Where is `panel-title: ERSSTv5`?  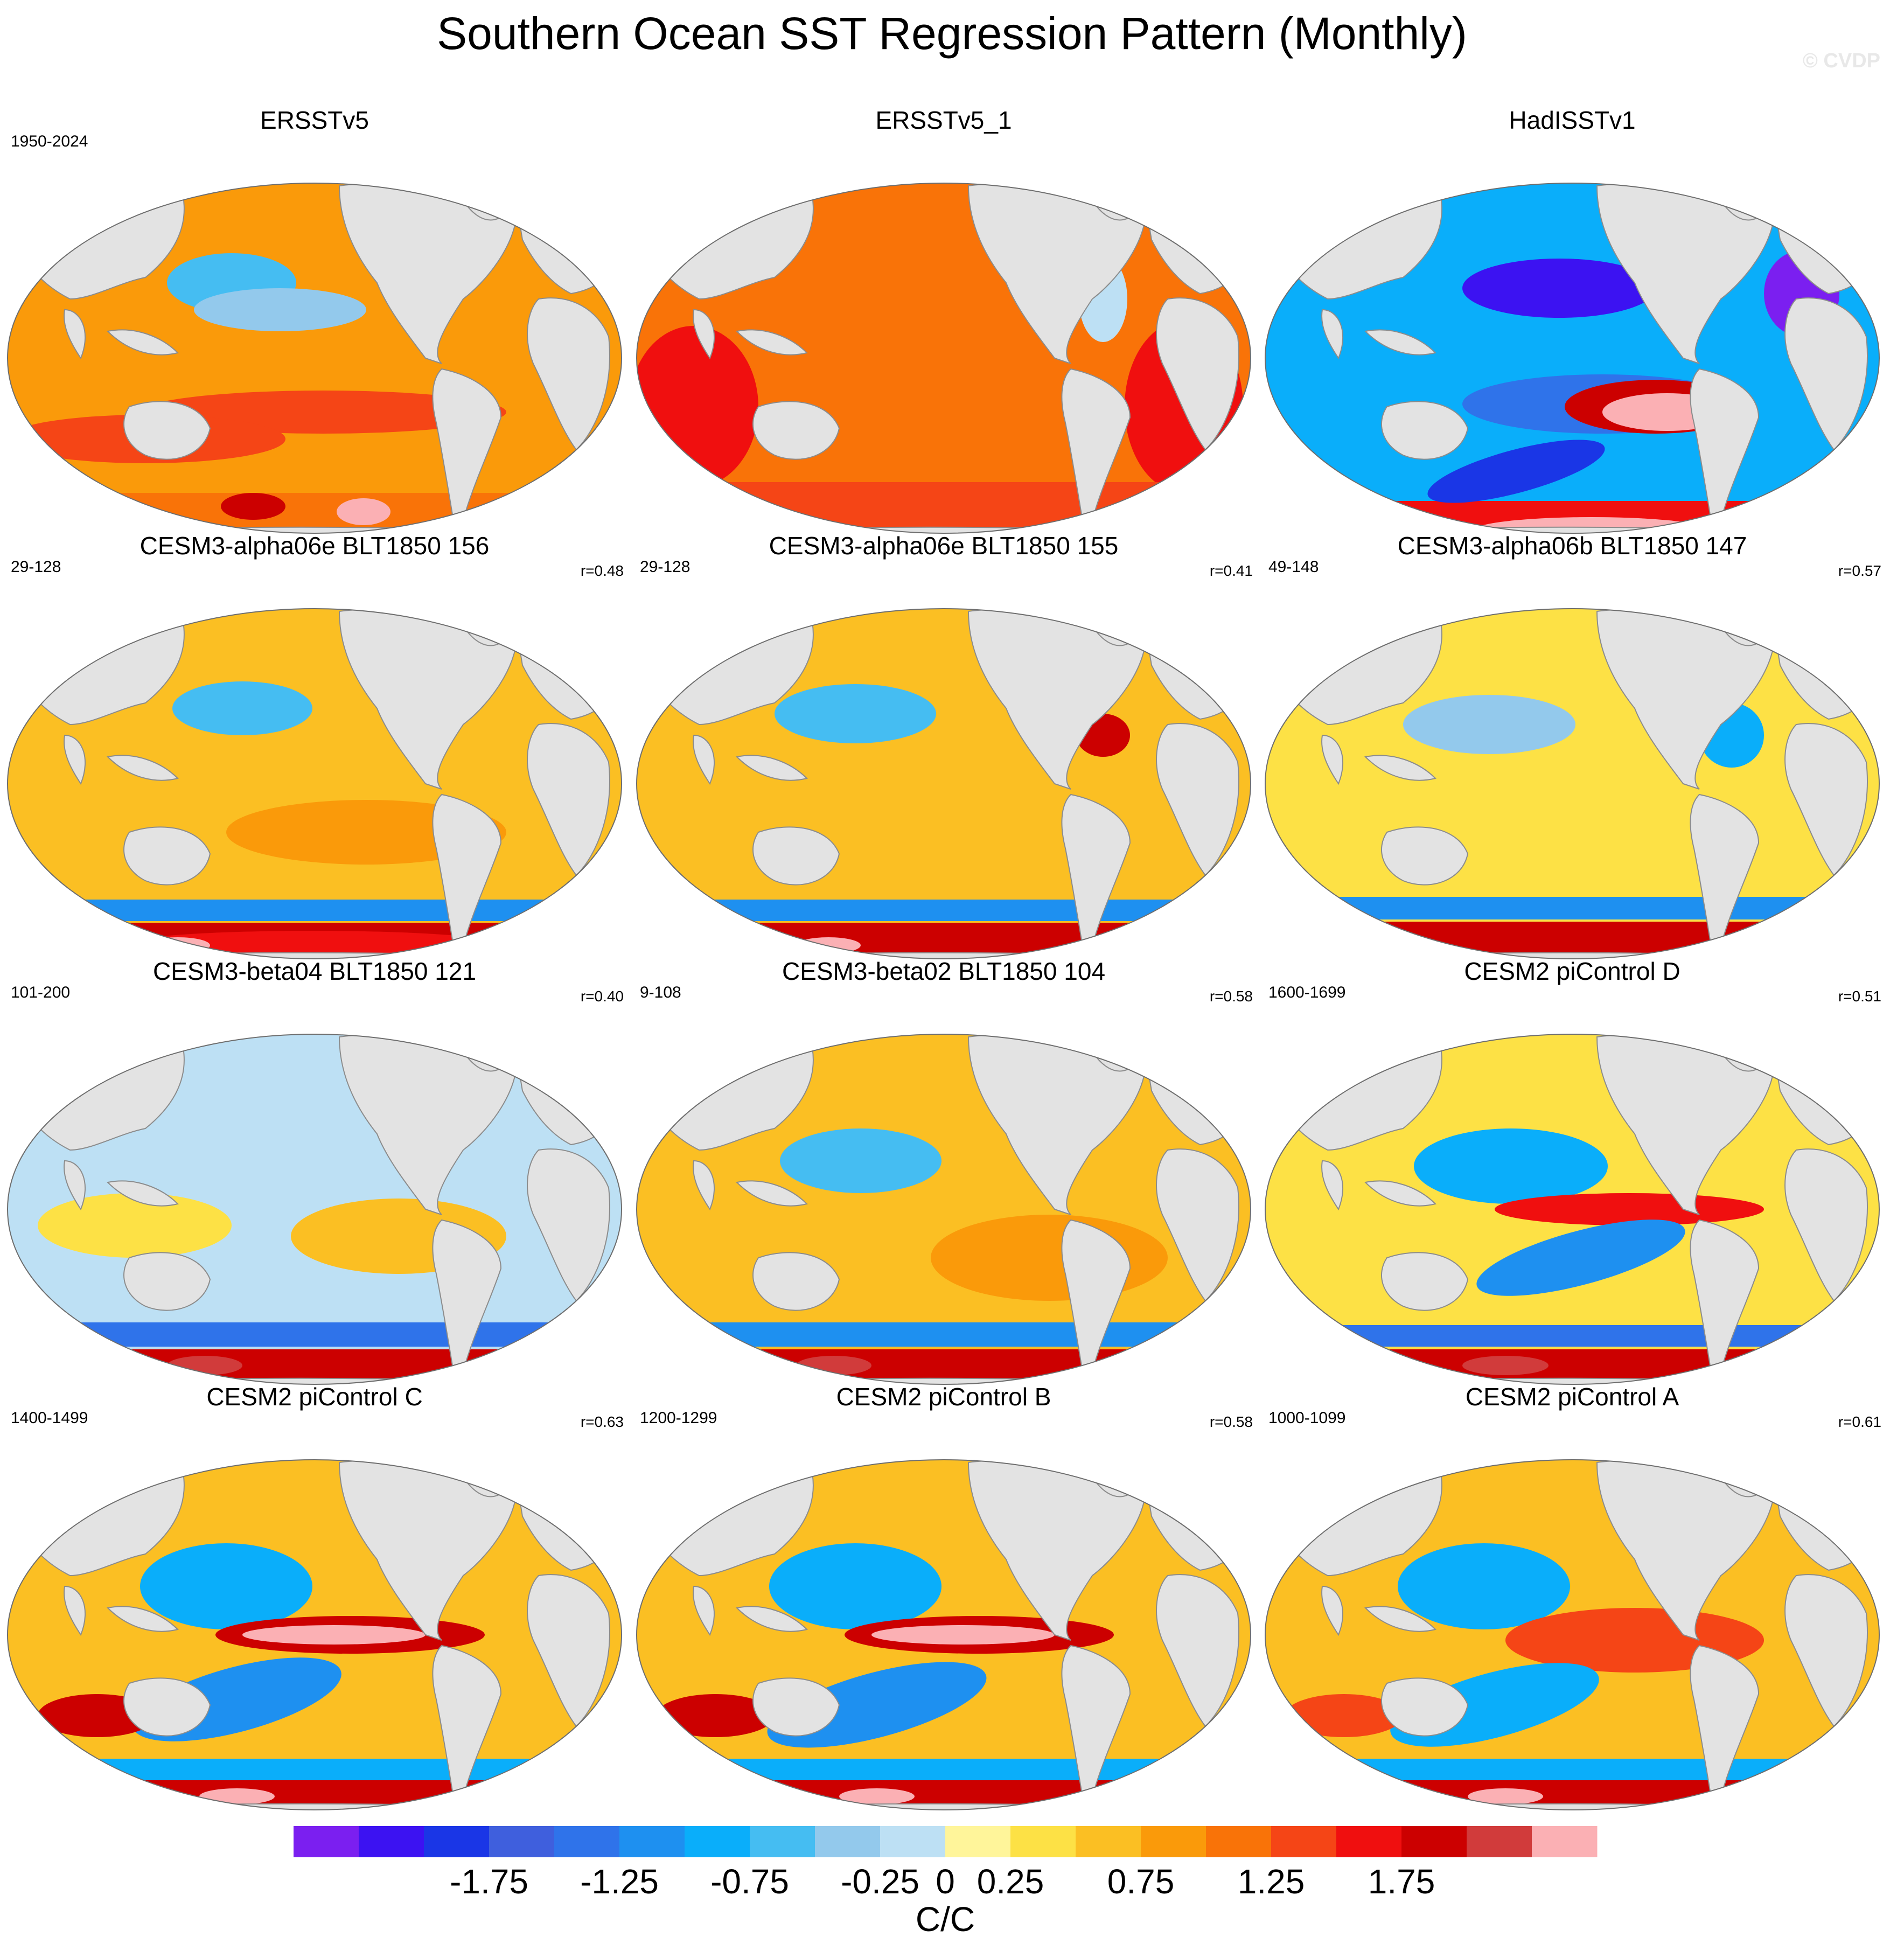 panel-title: ERSSTv5 is located at coordinates (314, 120).